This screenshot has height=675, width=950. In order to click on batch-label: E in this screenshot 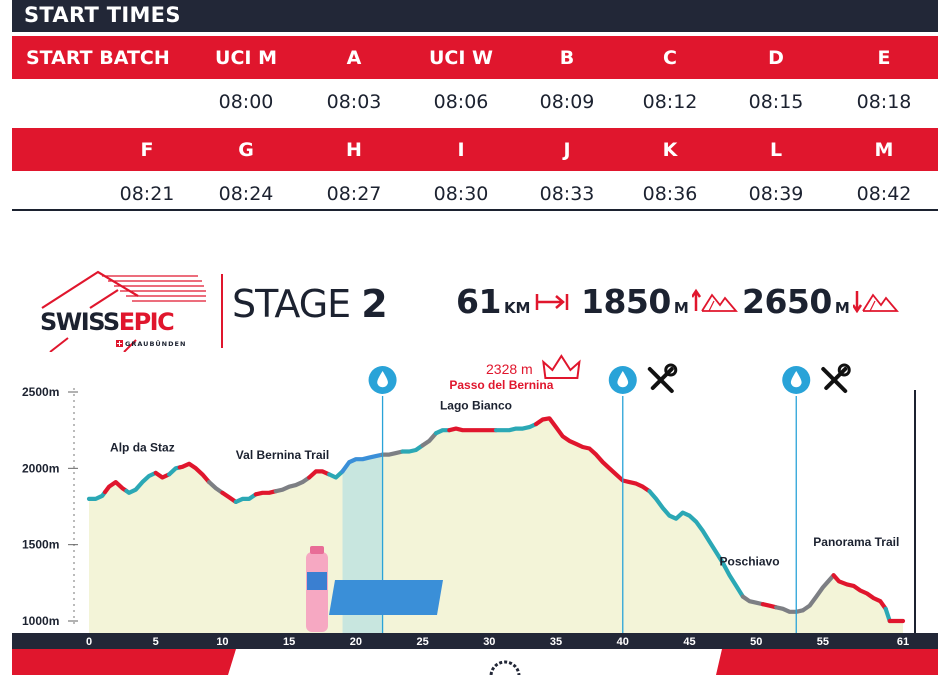, I will do `click(884, 57)`.